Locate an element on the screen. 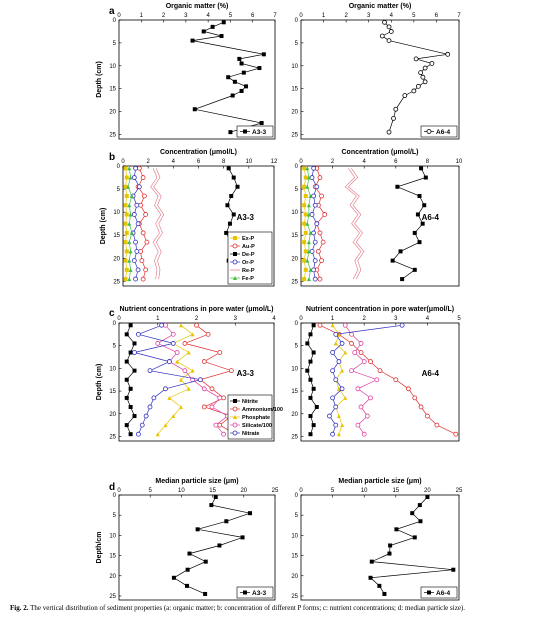 Image resolution: width=554 pixels, height=621 pixels. y-axis-label: Depth/cm is located at coordinates (99, 548).